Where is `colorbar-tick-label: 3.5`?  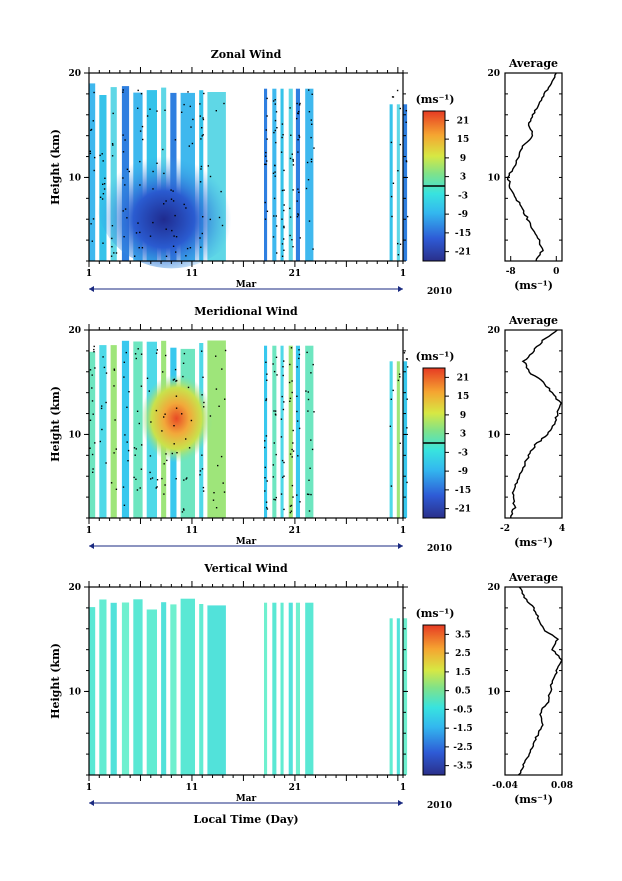 colorbar-tick-label: 3.5 is located at coordinates (463, 635).